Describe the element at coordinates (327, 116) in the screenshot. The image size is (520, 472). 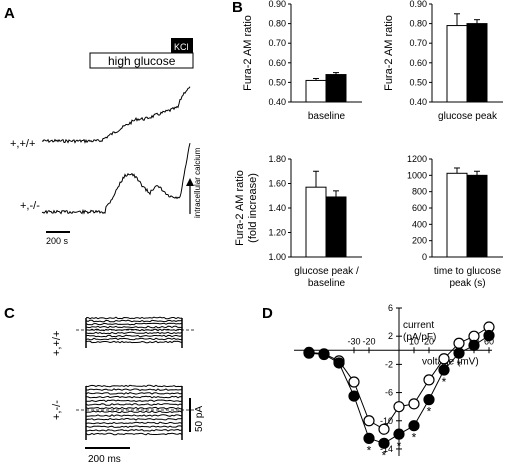
I see `x-axis-label: baseline` at that location.